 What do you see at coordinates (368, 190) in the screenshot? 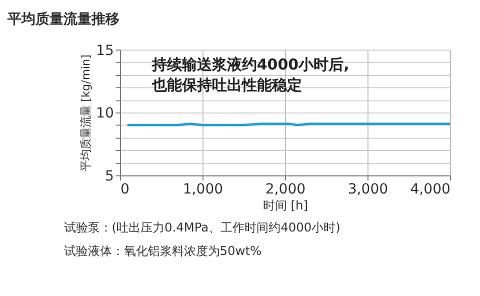
I see `x-tick-label: 3,000` at bounding box center [368, 190].